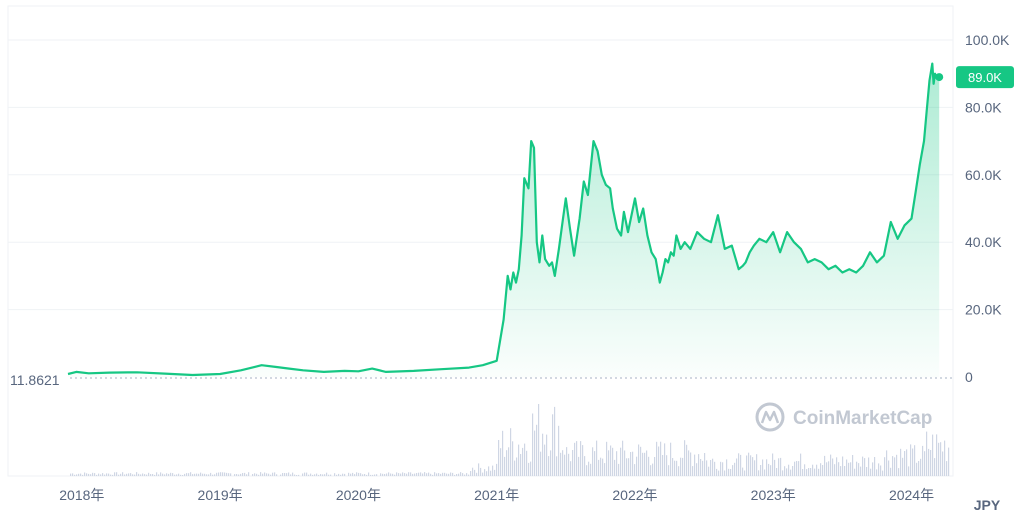  I want to click on y-tick-label: 100.0K, so click(987, 40).